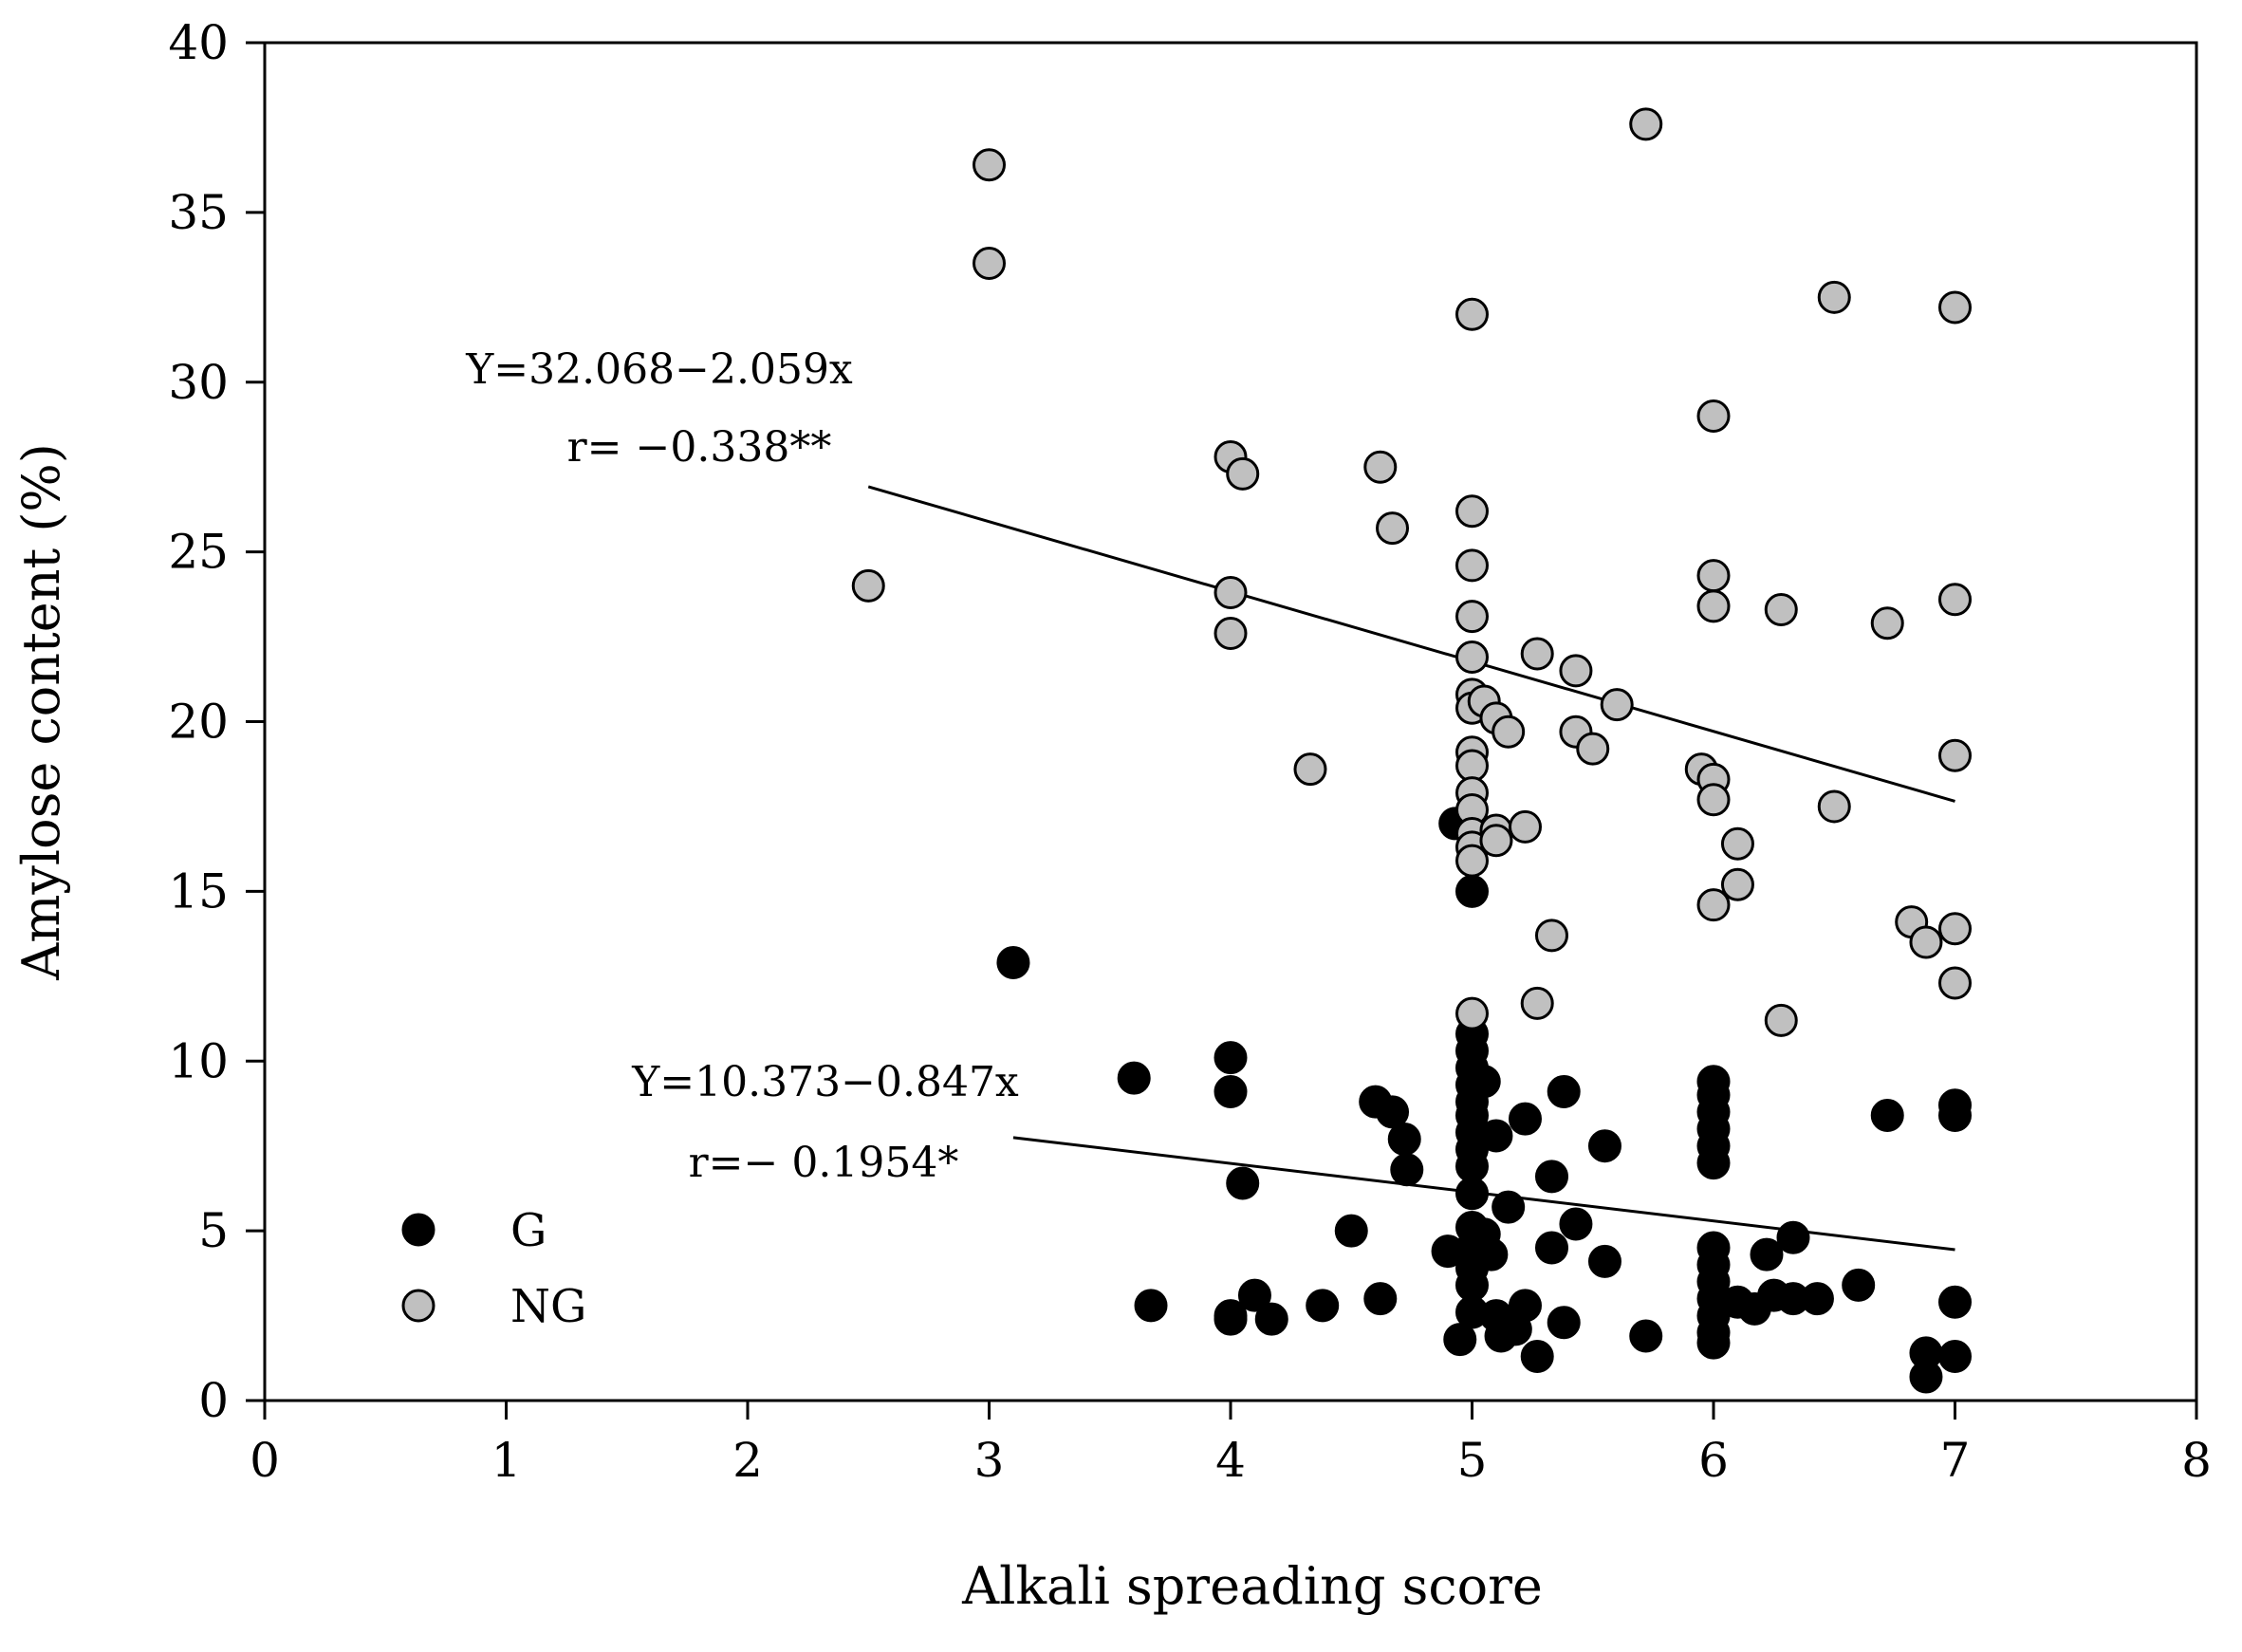 This screenshot has width=2242, height=1652. Describe the element at coordinates (198, 212) in the screenshot. I see `y-tick-label: 35` at that location.